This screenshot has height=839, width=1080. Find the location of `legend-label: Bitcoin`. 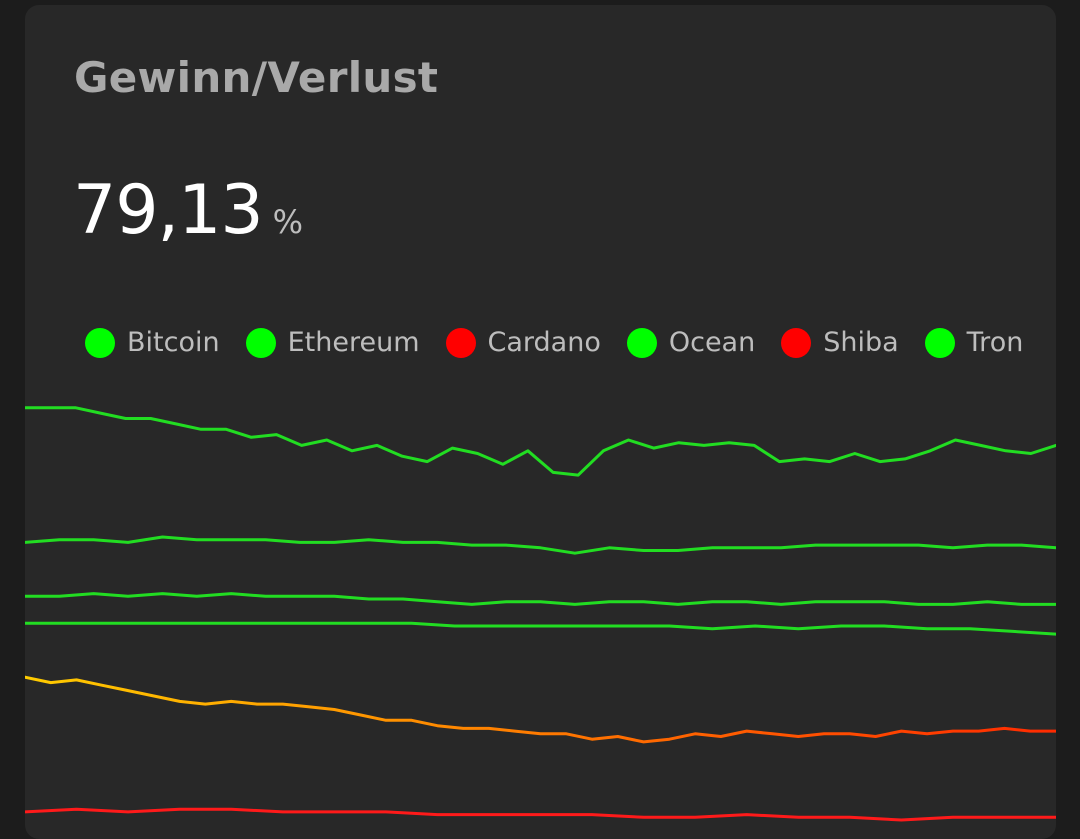

legend-label: Bitcoin is located at coordinates (173, 342).